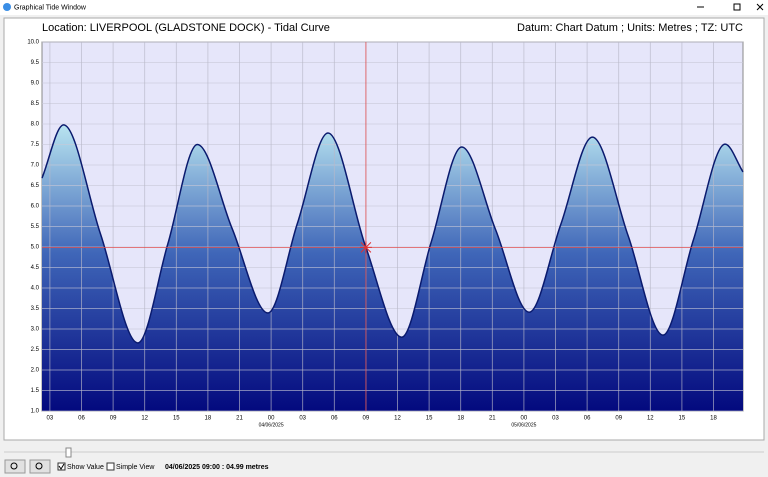  What do you see at coordinates (35, 391) in the screenshot?
I see `y-tick-label: 1.5` at bounding box center [35, 391].